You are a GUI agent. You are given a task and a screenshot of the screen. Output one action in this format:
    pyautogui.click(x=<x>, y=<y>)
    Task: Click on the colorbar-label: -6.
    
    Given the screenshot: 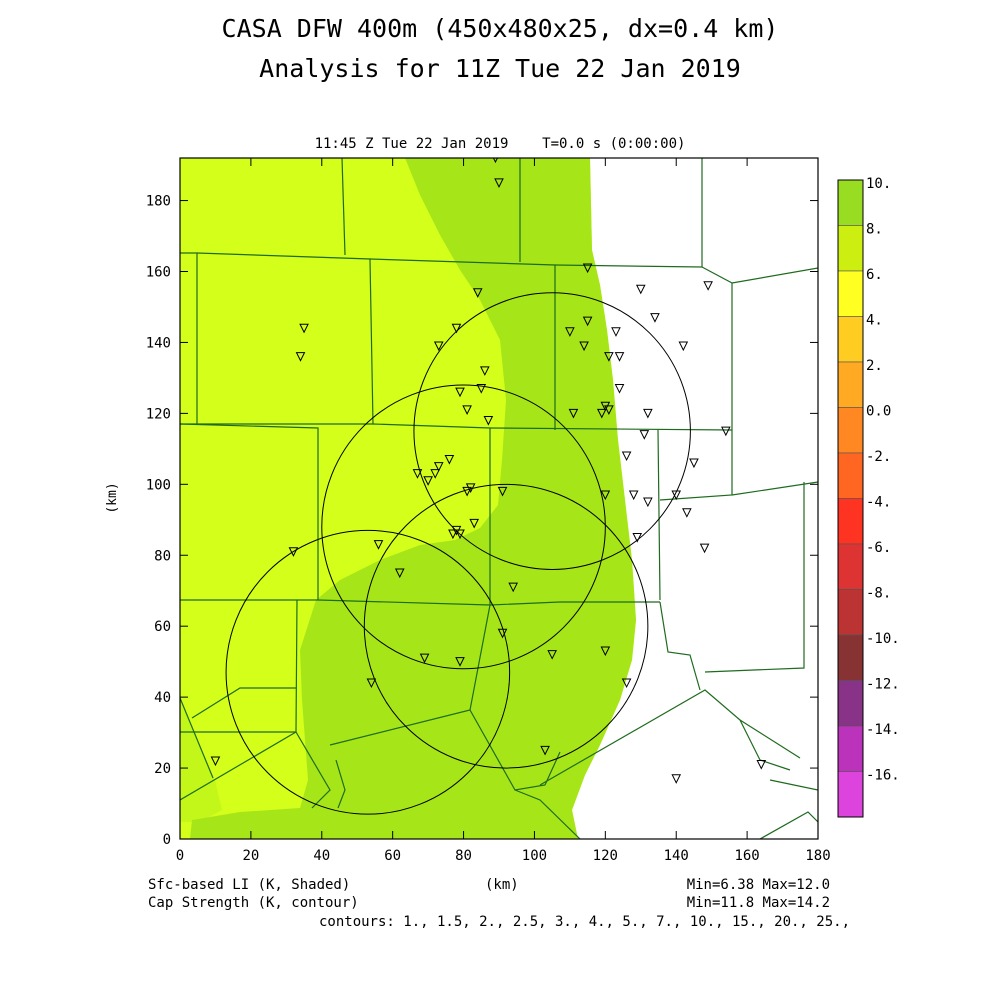 What is the action you would take?
    pyautogui.click(x=878, y=548)
    